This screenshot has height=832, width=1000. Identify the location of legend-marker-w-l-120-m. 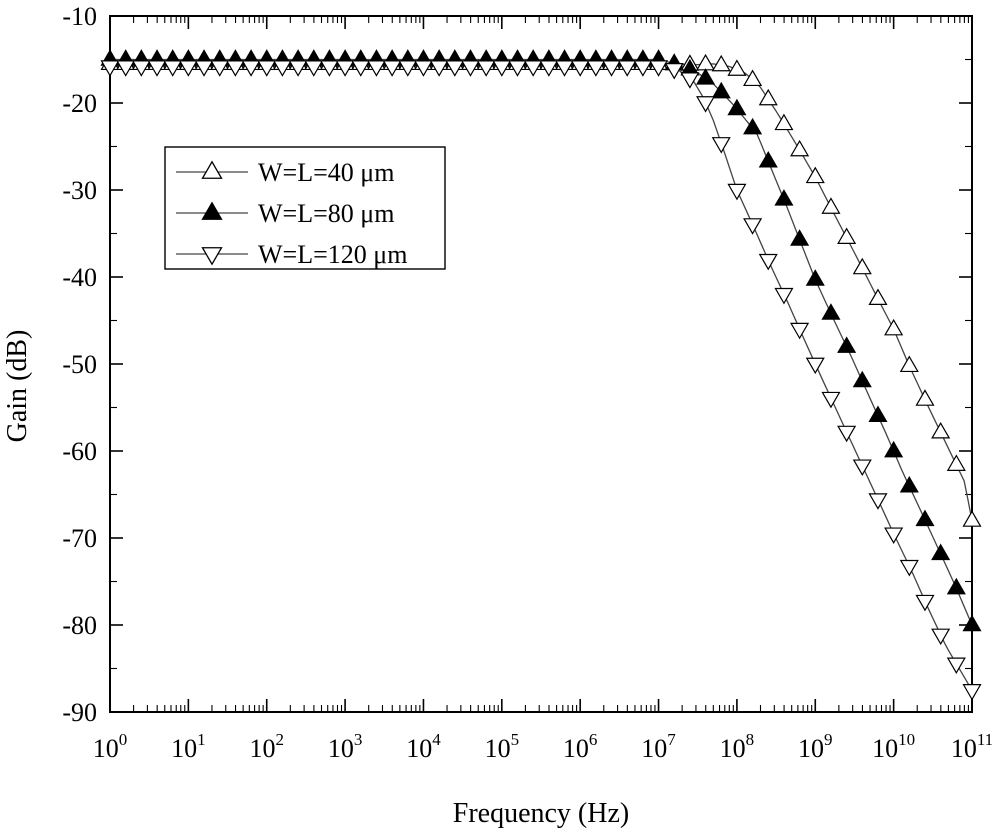
(212, 256).